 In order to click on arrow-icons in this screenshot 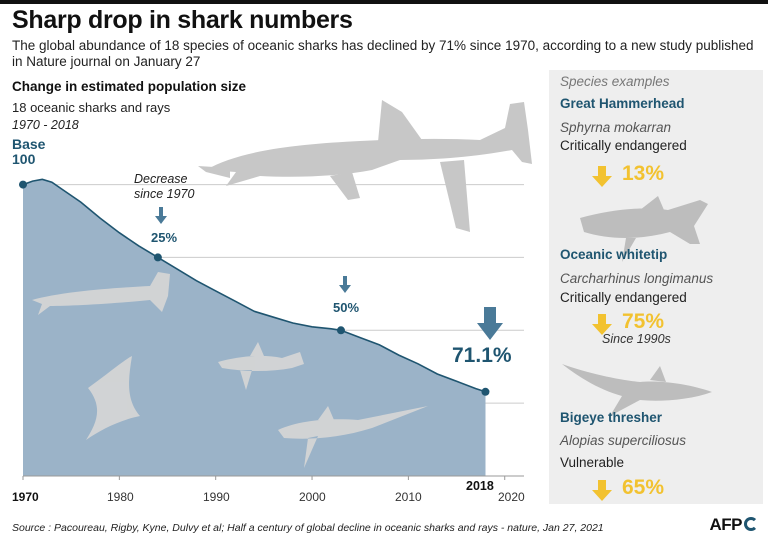, I will do `click(329, 273)`.